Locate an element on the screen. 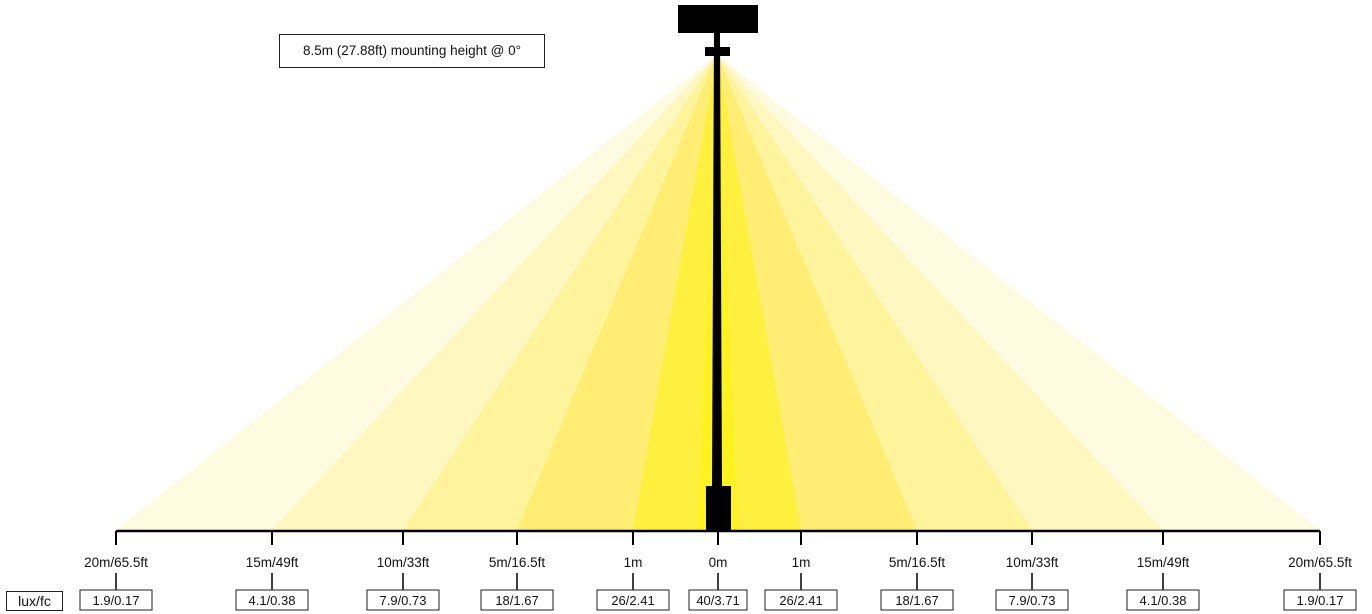  pole-shaft is located at coordinates (717, 260).